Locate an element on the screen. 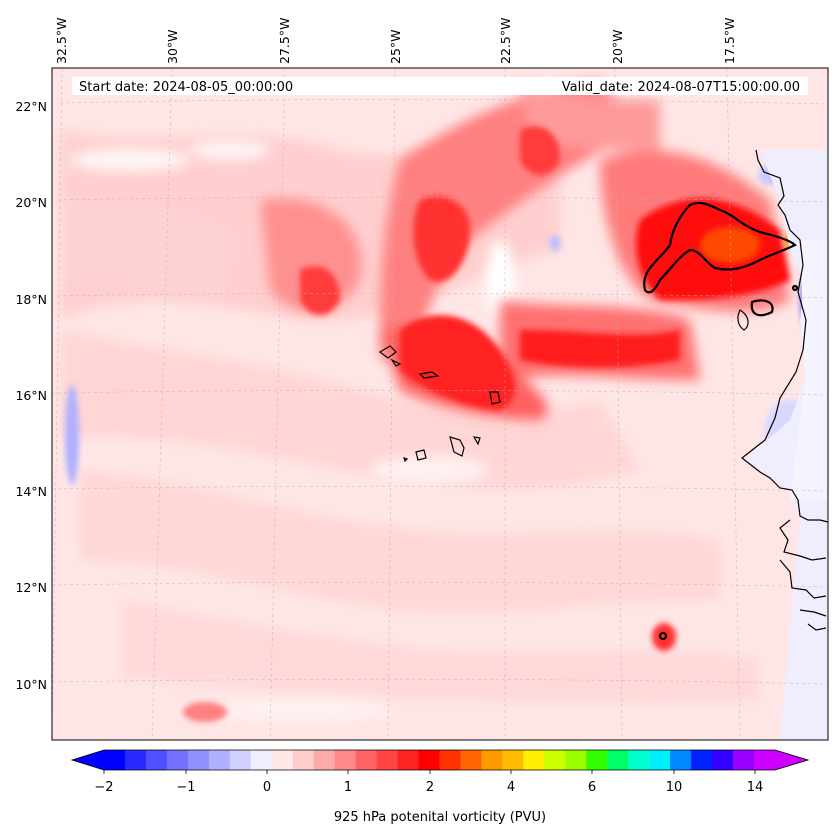 This screenshot has width=837, height=836. colorbar-tick-label: 2 is located at coordinates (430, 787).